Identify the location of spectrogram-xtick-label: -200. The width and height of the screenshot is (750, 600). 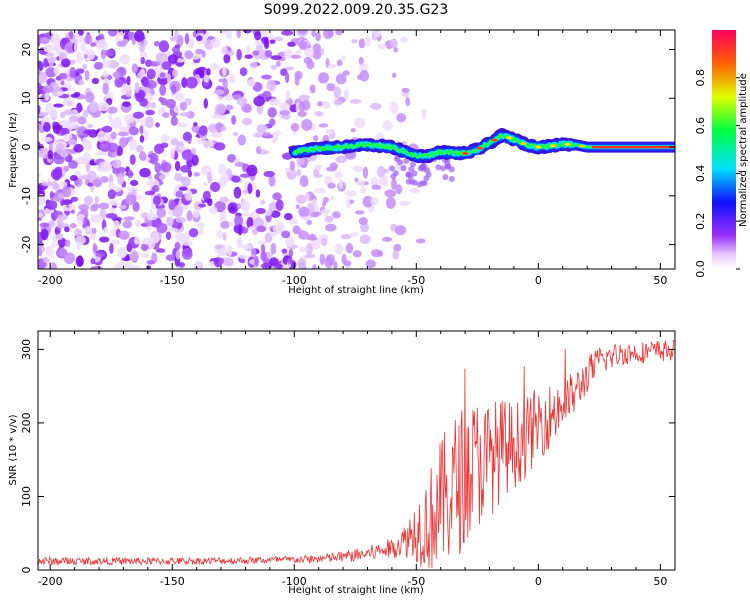
(50, 280).